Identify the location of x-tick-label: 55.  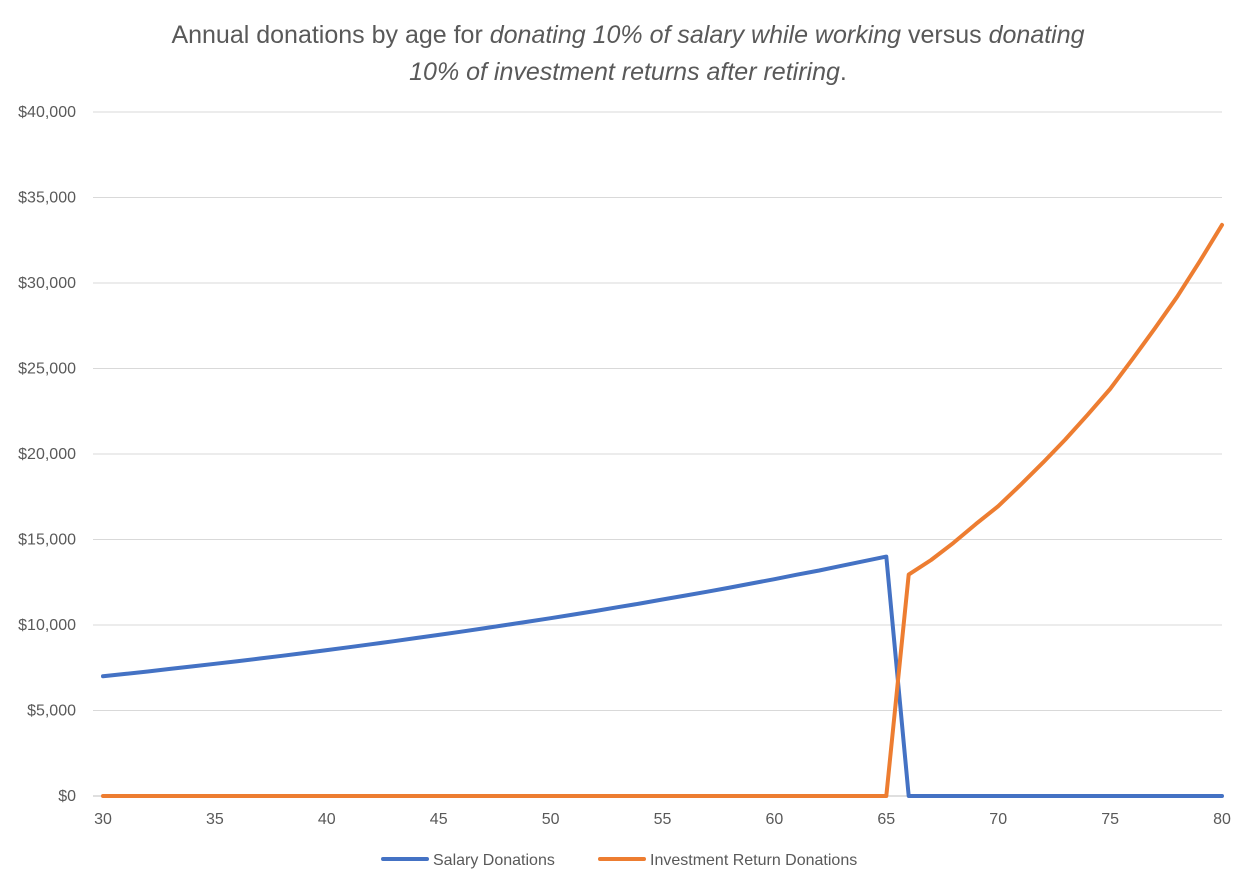
(663, 819).